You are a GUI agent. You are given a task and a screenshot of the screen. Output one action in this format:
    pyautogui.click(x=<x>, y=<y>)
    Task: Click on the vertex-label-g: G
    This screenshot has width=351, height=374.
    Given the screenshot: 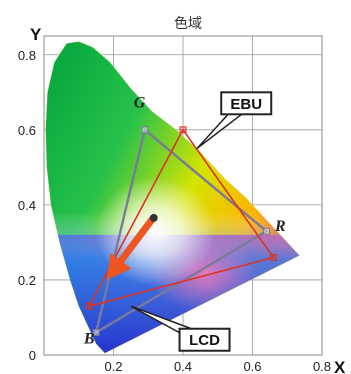 What is the action you would take?
    pyautogui.click(x=140, y=102)
    